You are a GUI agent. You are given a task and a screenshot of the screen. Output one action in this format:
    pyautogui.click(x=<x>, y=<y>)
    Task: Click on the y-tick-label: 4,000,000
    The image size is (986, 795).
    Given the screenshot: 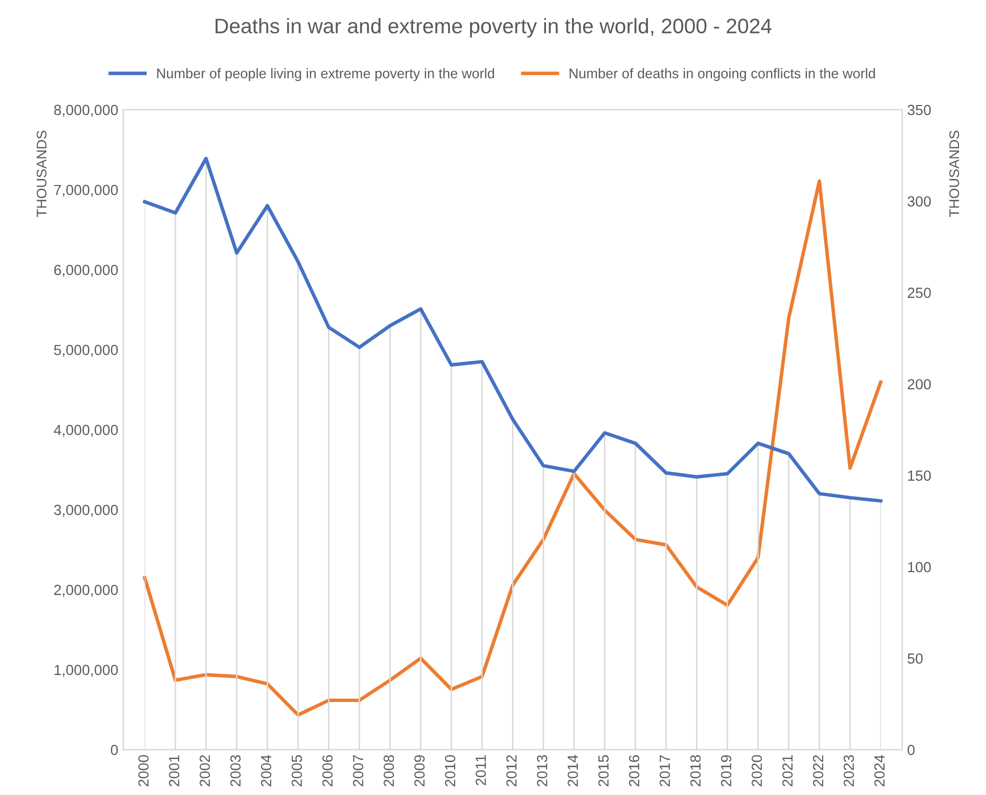 What is the action you would take?
    pyautogui.click(x=86, y=430)
    